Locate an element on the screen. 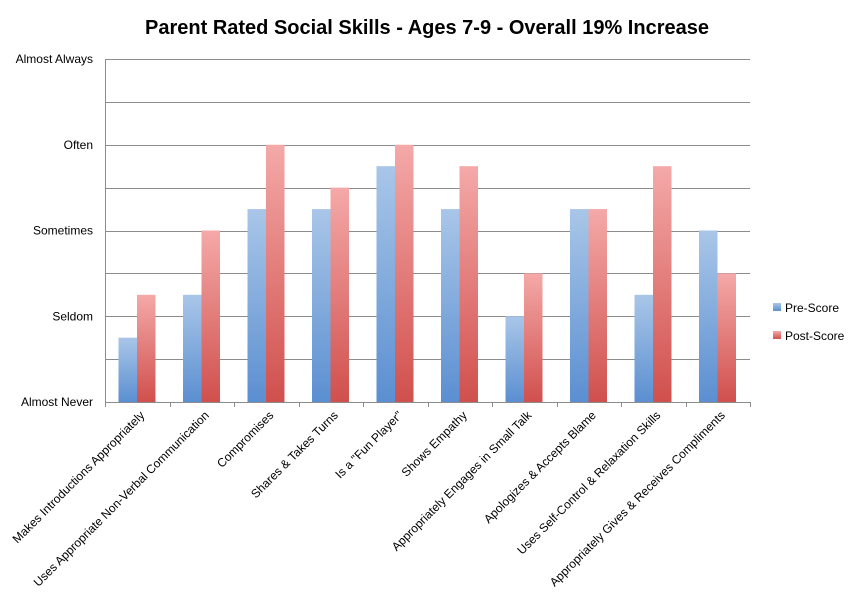 This screenshot has width=855, height=601. legend: Pre-Score Post-Score is located at coordinates (809, 322).